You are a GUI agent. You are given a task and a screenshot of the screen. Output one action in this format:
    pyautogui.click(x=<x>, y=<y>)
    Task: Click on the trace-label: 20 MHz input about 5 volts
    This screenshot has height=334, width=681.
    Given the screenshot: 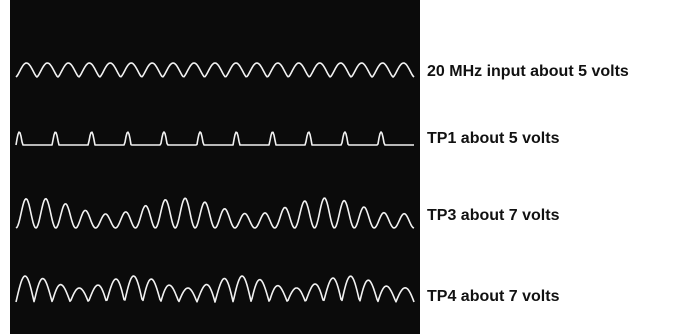 What is the action you would take?
    pyautogui.click(x=528, y=71)
    